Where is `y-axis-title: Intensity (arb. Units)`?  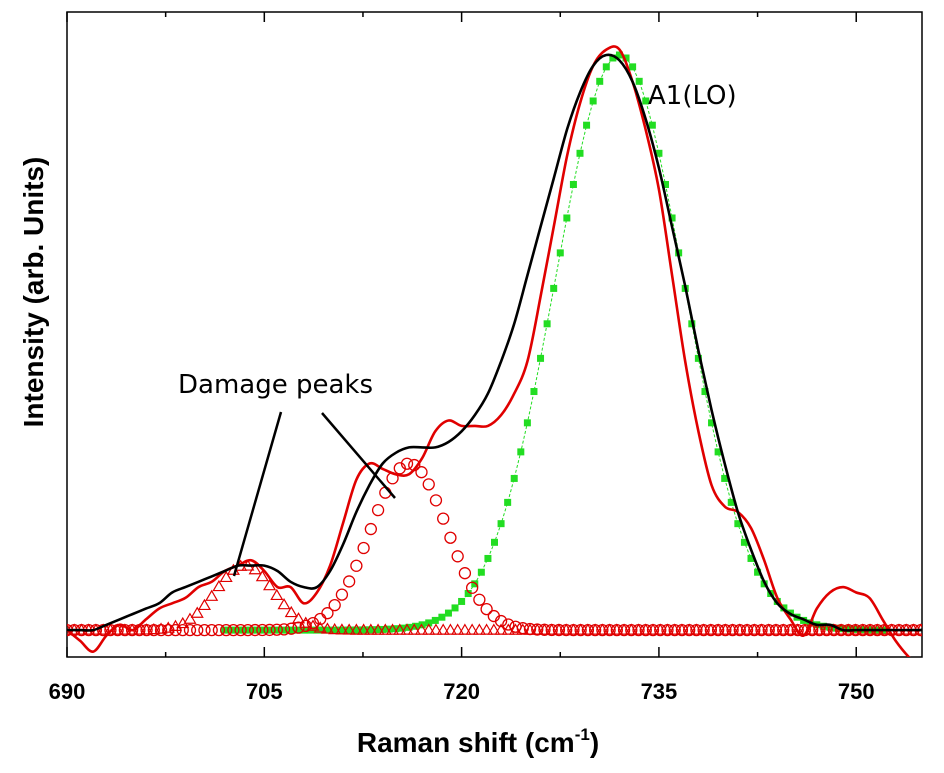 y-axis-title: Intensity (arb. Units) is located at coordinates (33, 292).